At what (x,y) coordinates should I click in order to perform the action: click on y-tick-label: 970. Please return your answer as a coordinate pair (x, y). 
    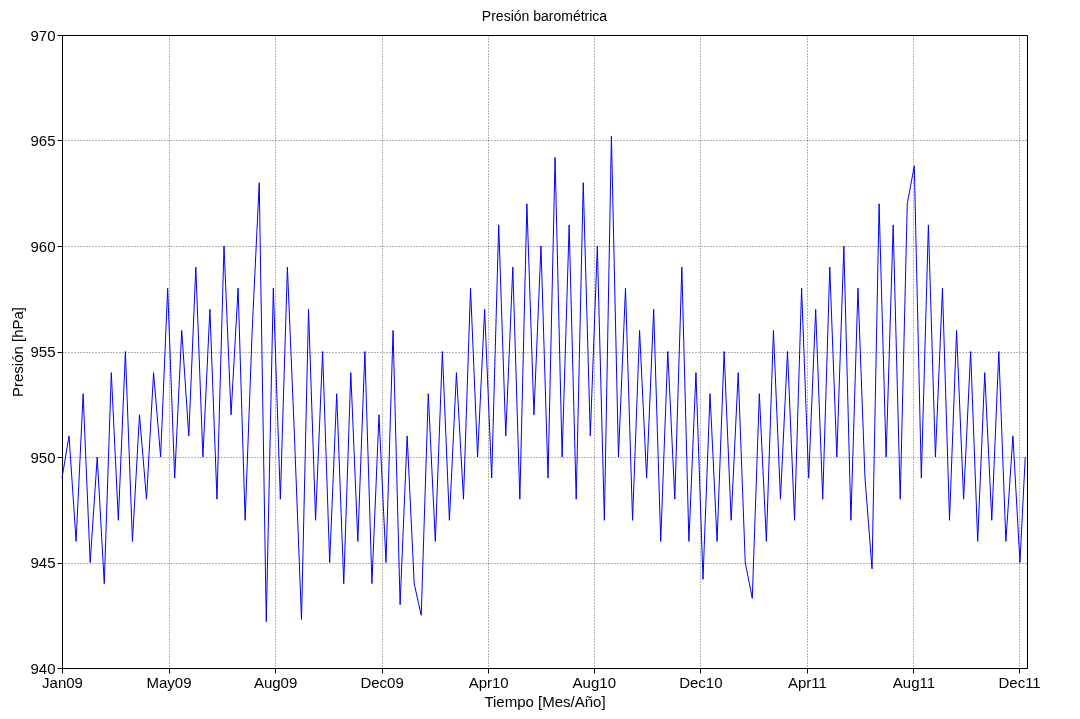
    Looking at the image, I should click on (43, 35).